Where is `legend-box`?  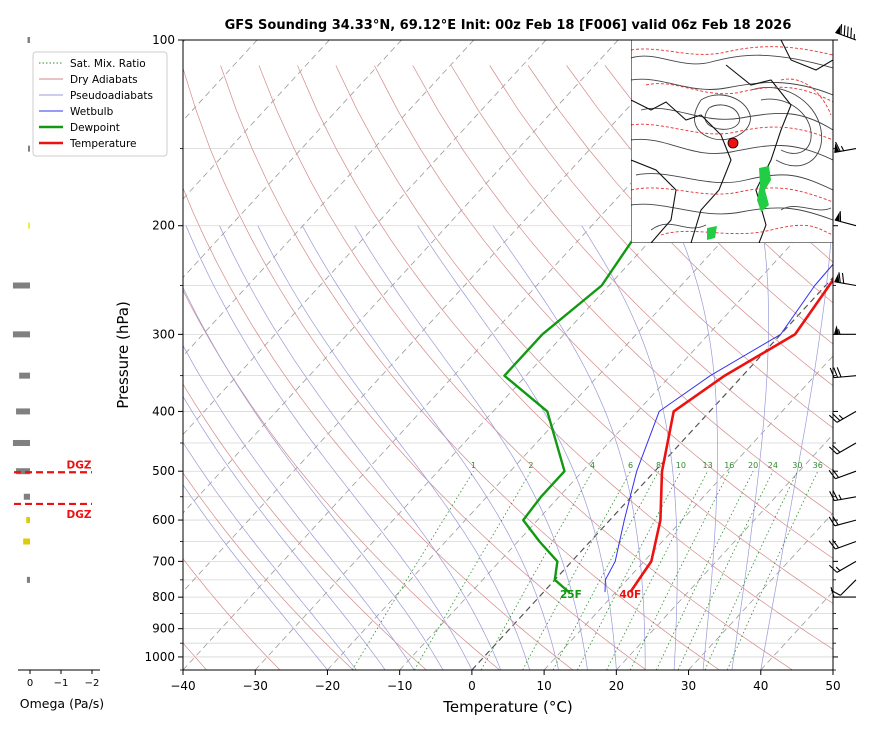
legend-box is located at coordinates (100, 104).